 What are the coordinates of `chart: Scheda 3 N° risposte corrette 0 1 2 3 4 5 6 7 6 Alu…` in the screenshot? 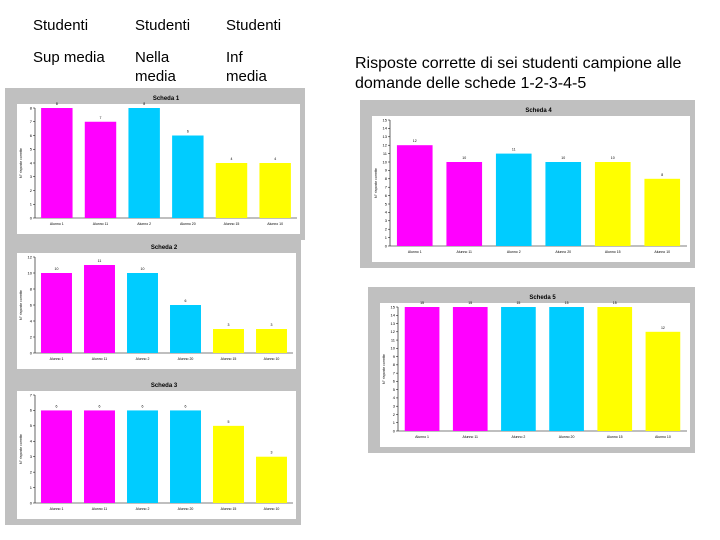 It's located at (153, 450).